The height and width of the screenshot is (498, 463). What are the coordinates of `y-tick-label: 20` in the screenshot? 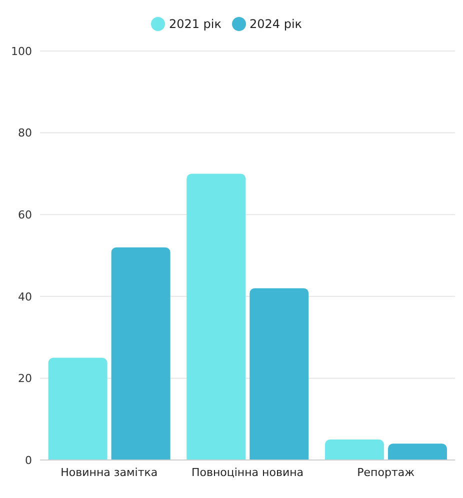 It's located at (25, 379).